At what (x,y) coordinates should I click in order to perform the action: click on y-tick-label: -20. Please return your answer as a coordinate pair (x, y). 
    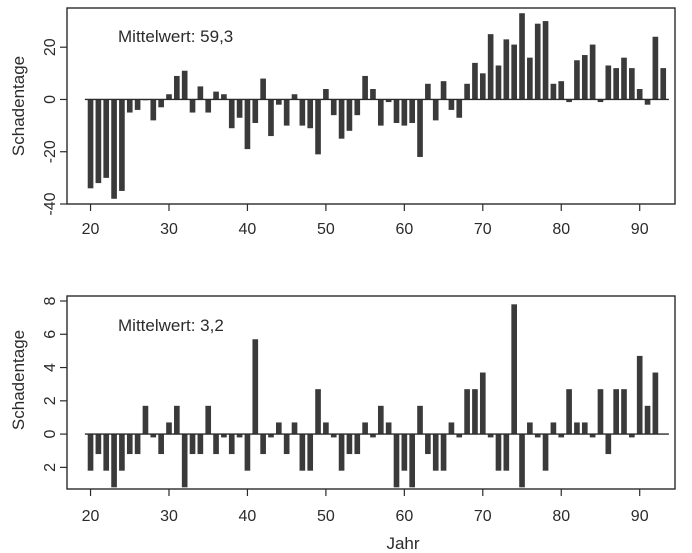
    Looking at the image, I should click on (50, 151).